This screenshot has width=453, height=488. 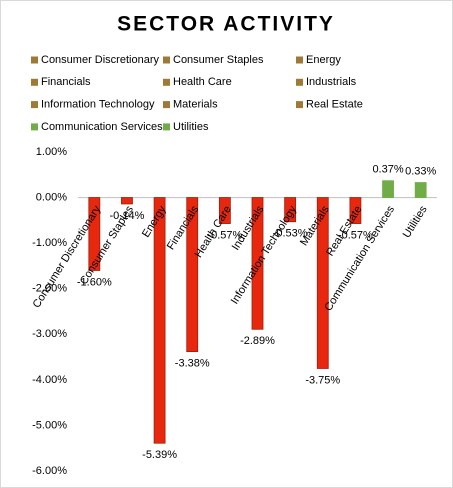 What do you see at coordinates (49, 425) in the screenshot?
I see `y-tick-label: -5.00%` at bounding box center [49, 425].